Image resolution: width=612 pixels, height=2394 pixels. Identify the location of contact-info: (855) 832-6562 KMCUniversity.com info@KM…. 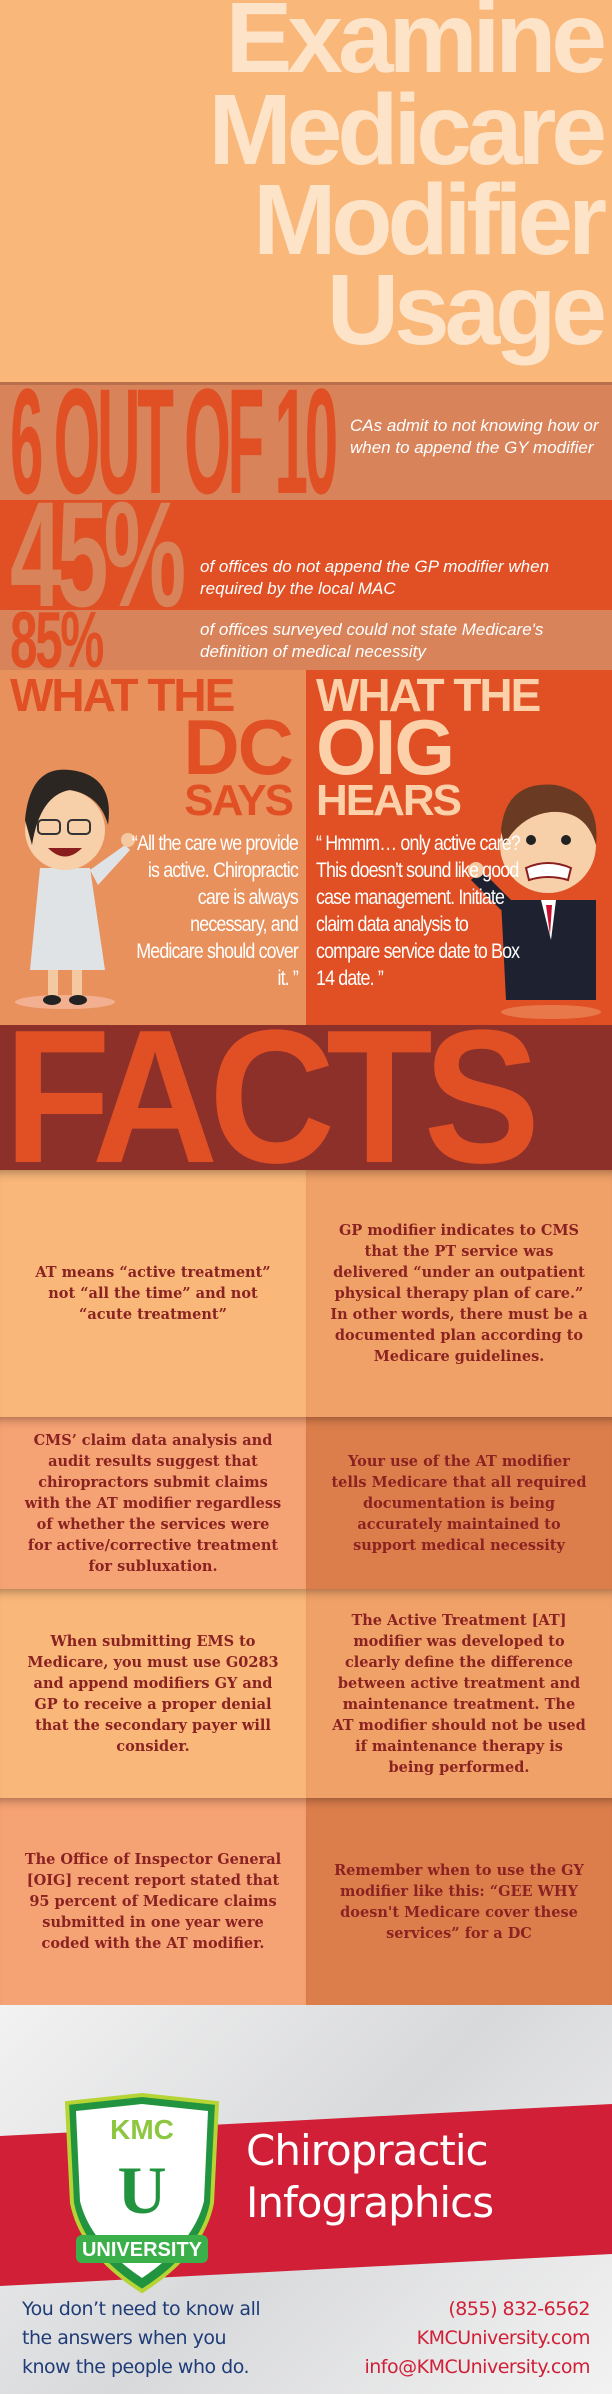
(477, 2338).